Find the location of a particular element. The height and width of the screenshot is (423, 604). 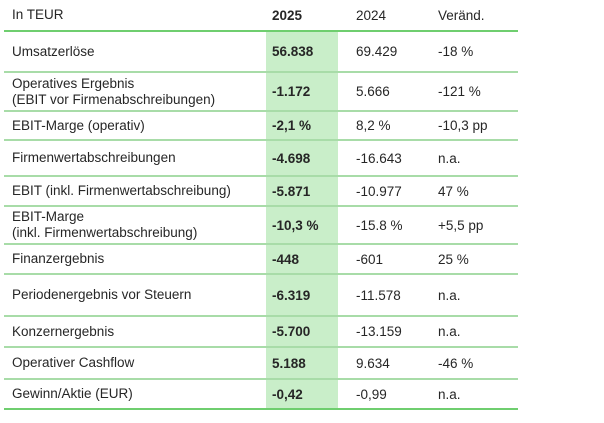

table-row: Finanzergebnis -448 -601 25 % is located at coordinates (261, 260).